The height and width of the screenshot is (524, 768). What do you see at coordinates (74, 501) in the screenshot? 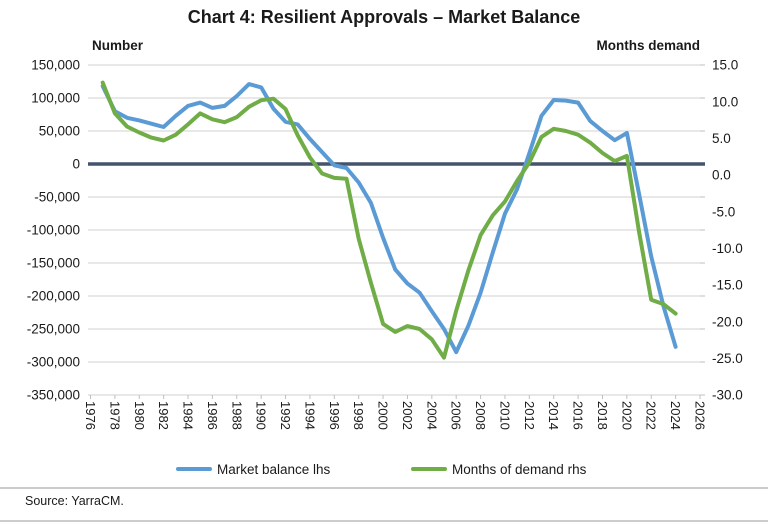
I see `source-note: Source: YarraCM.` at bounding box center [74, 501].